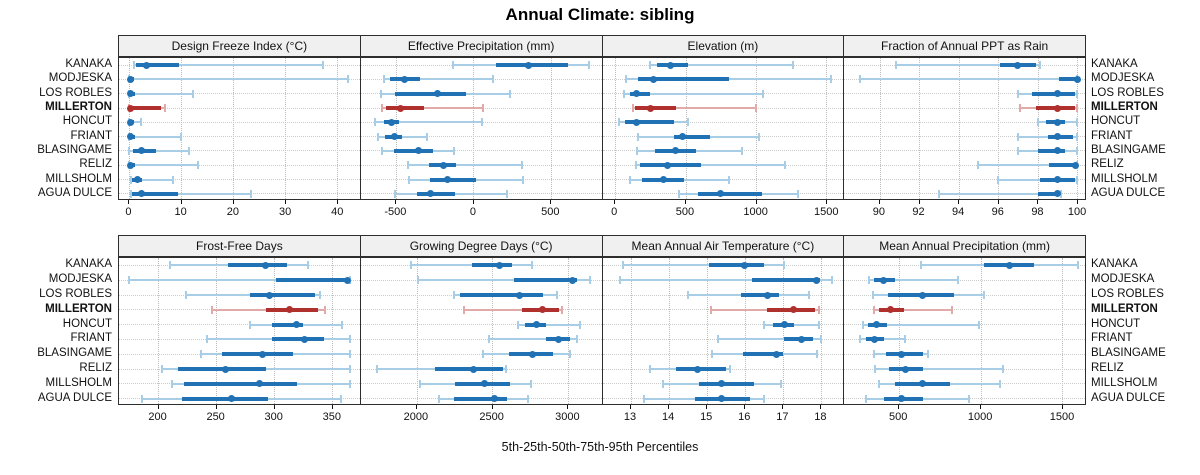 The height and width of the screenshot is (475, 1200). Describe the element at coordinates (332, 417) in the screenshot. I see `axis-tick-label: 350` at that location.